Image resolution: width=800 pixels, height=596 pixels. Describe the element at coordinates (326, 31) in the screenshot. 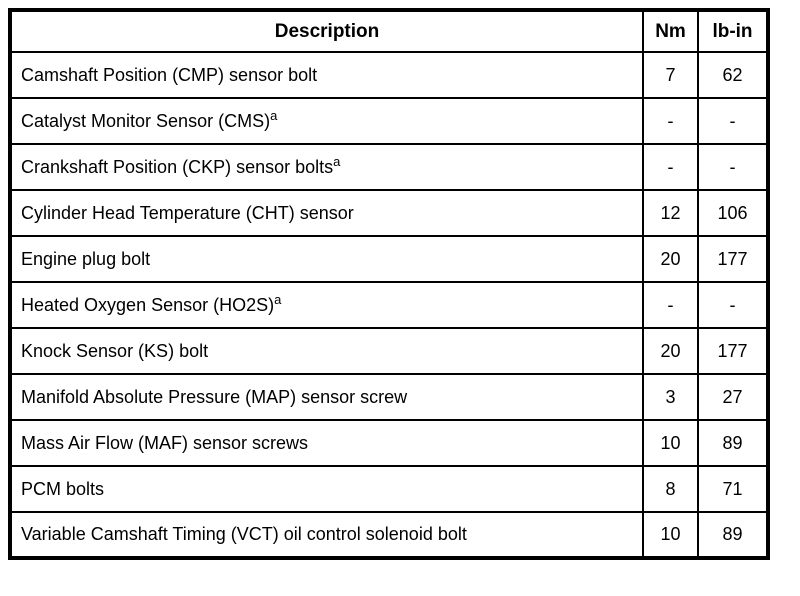

I see `header-description: Description` at that location.